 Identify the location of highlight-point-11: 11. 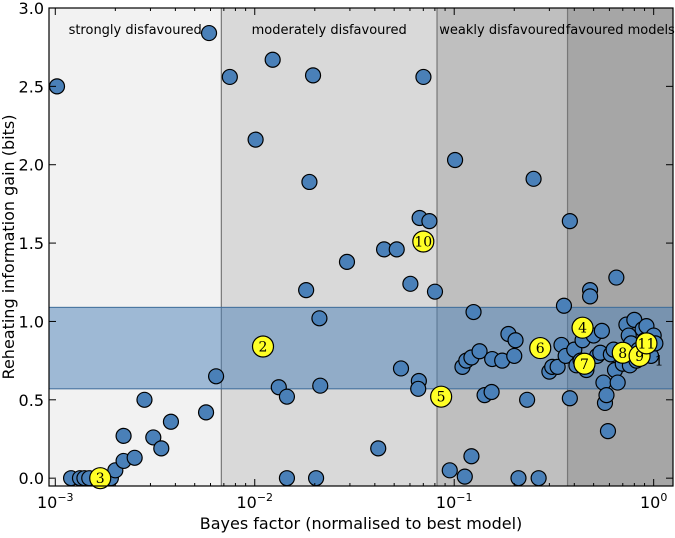
(646, 343).